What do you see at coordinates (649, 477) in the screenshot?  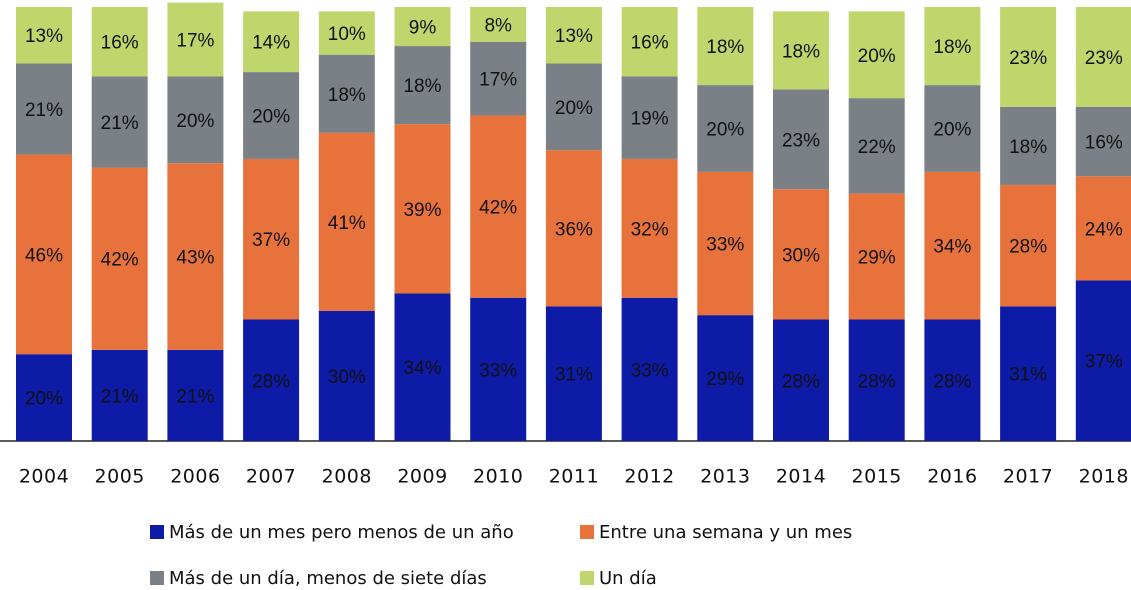 I see `x-tick-label: 2012` at bounding box center [649, 477].